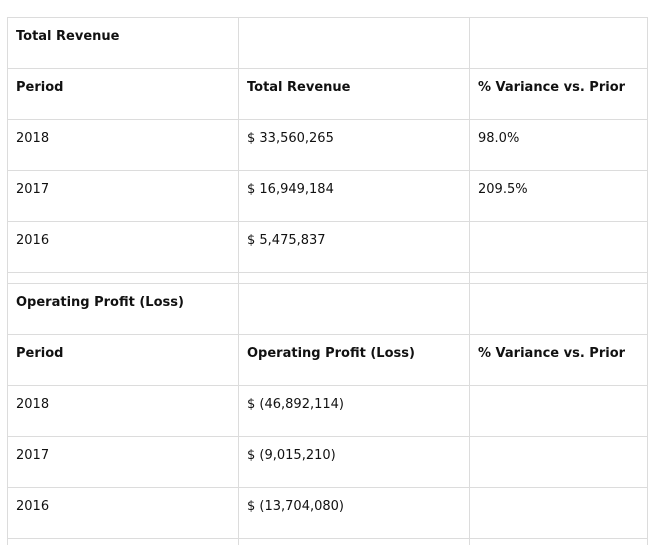 The height and width of the screenshot is (553, 651). I want to click on table-row: 2018 $ 33,560,265 98.0%, so click(327, 145).